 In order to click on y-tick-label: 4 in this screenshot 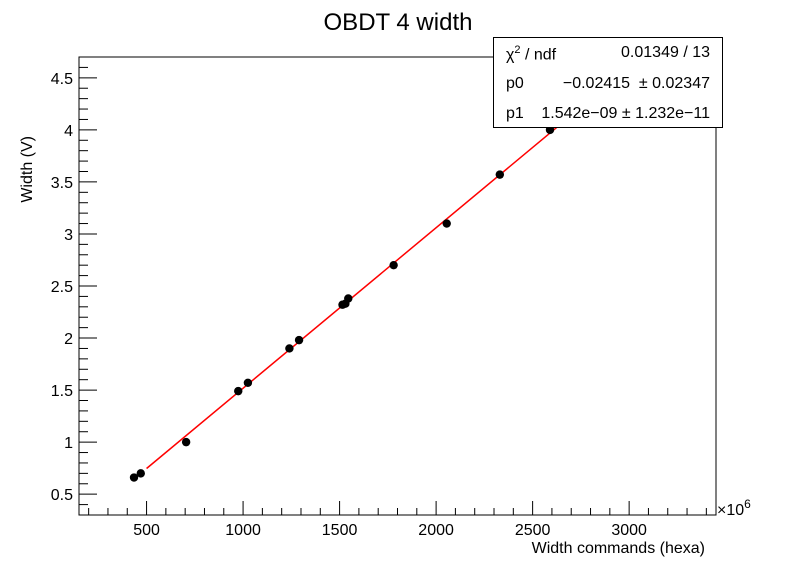, I will do `click(68, 131)`.